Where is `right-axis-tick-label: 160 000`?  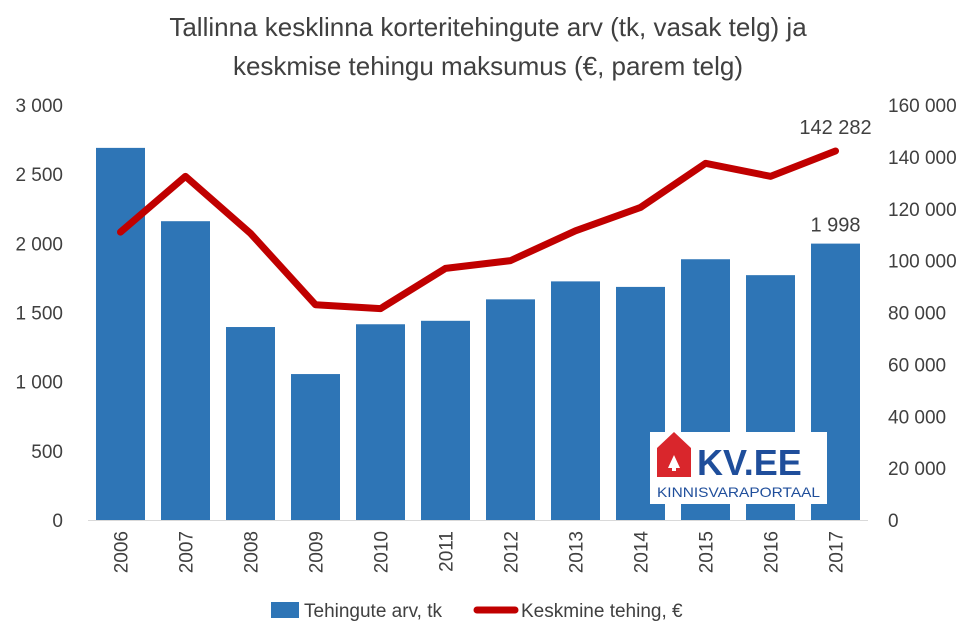
right-axis-tick-label: 160 000 is located at coordinates (922, 106).